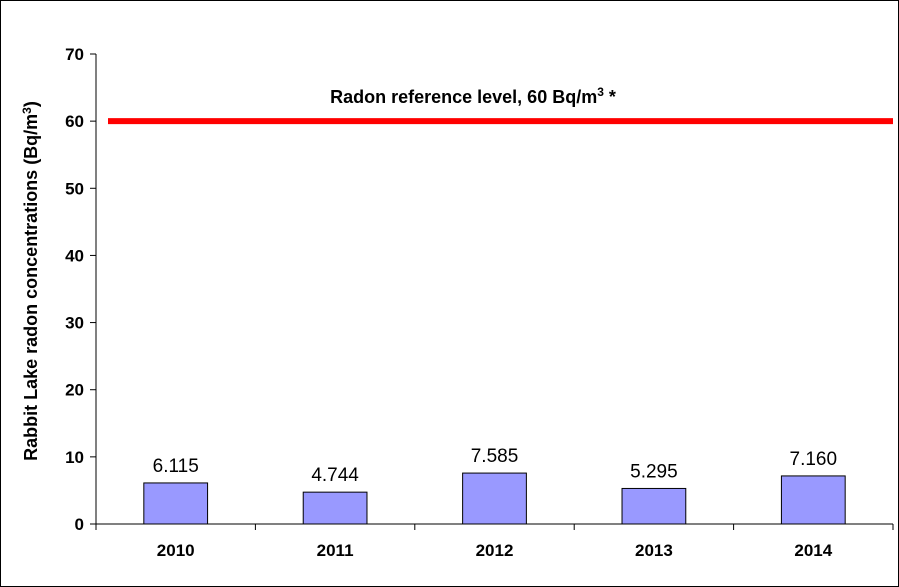 The height and width of the screenshot is (587, 899). What do you see at coordinates (495, 456) in the screenshot?
I see `data-label-2012: 7.585` at bounding box center [495, 456].